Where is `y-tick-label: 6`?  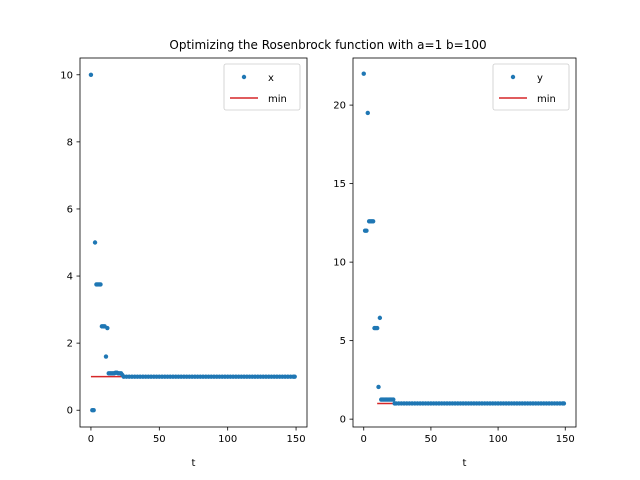
y-tick-label: 6 is located at coordinates (70, 209).